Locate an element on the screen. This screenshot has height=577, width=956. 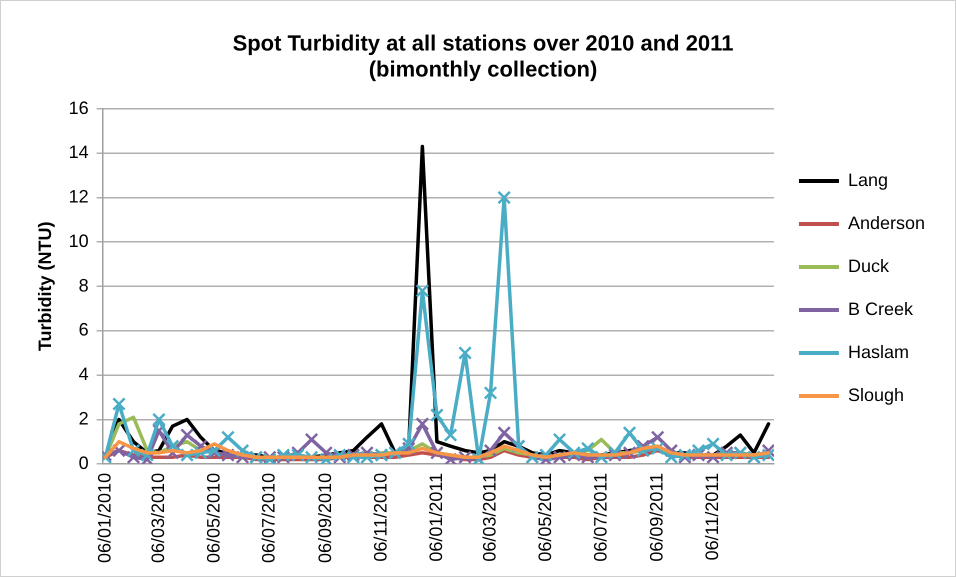
y-tick-label: 16 is located at coordinates (78, 108).